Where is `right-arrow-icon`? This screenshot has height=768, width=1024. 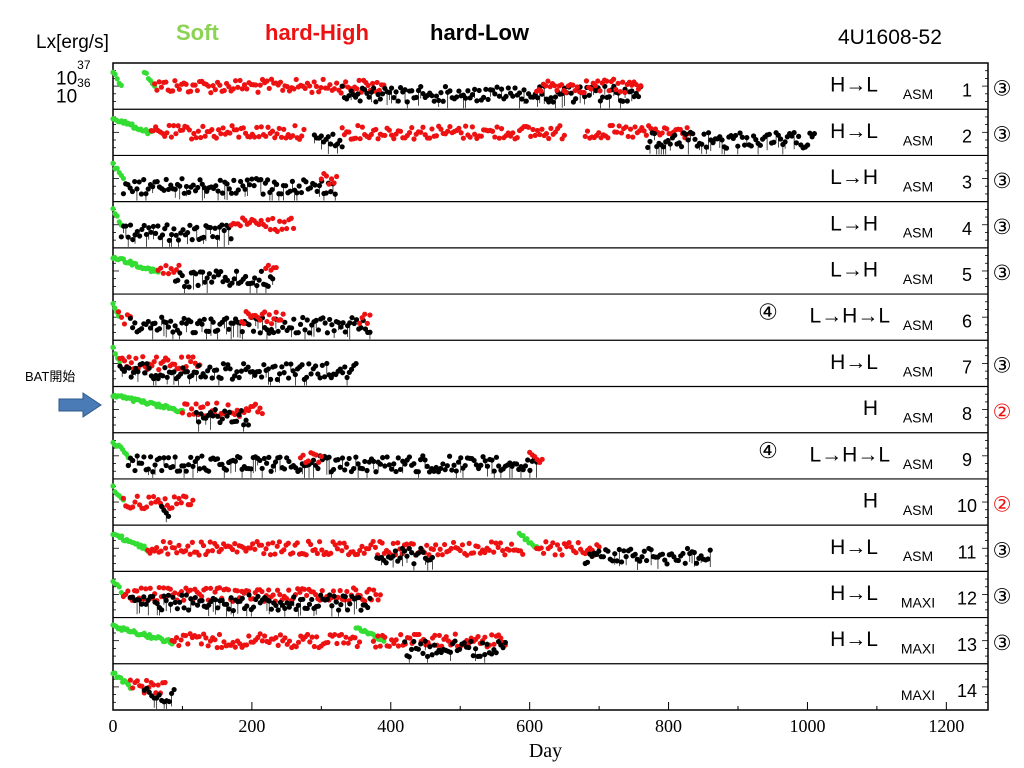 right-arrow-icon is located at coordinates (80, 405).